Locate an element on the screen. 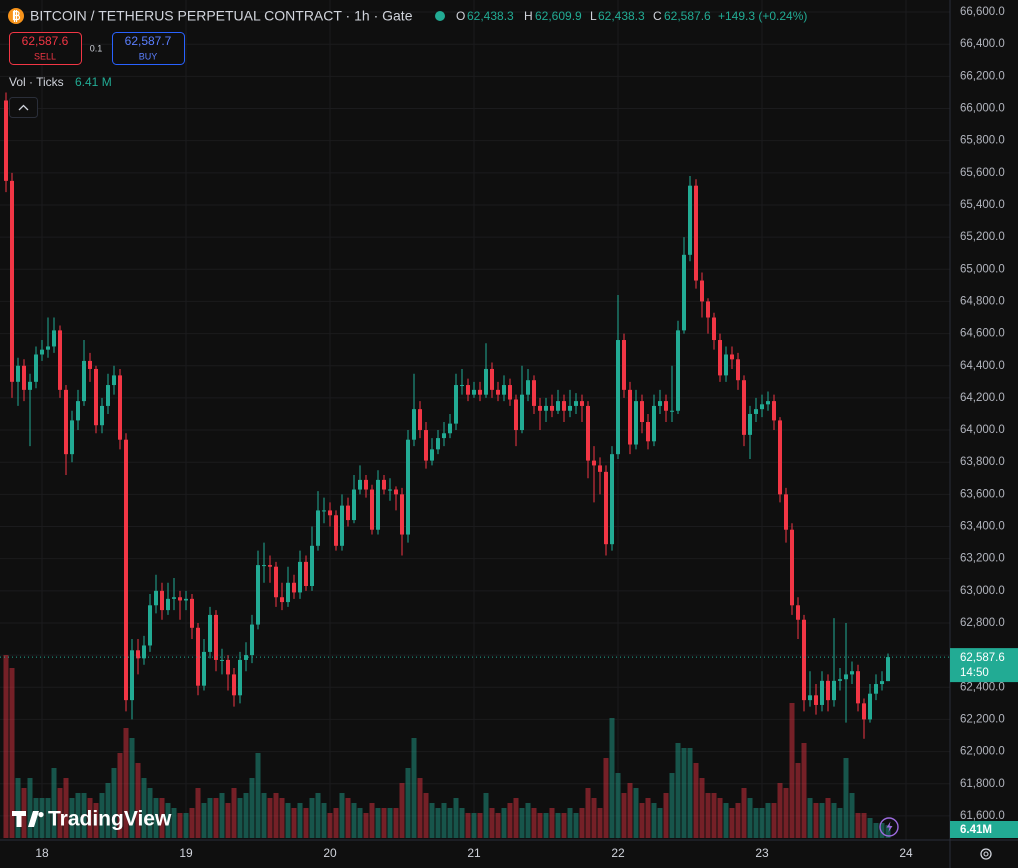 This screenshot has width=1018, height=868. collapse-button is located at coordinates (23, 107).